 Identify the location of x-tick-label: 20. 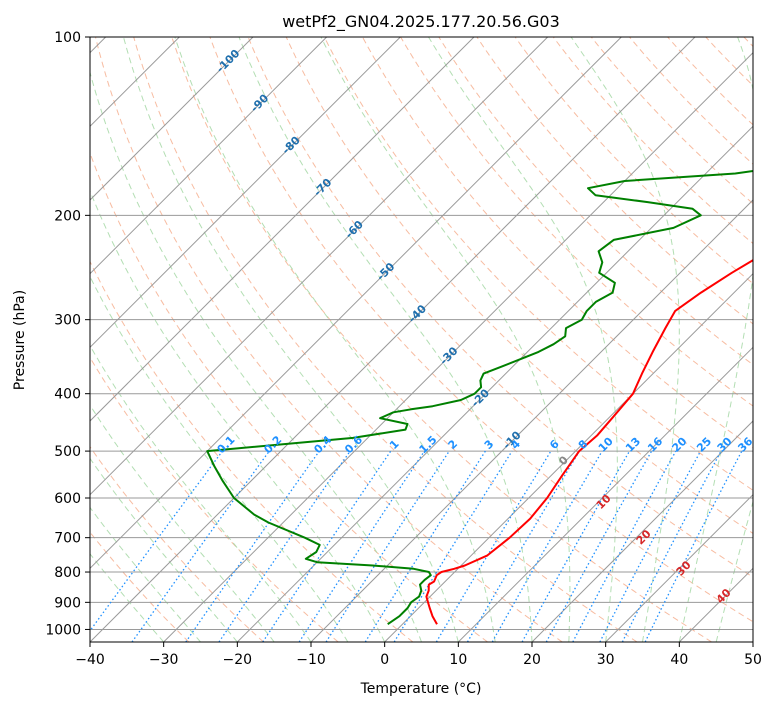
(532, 660).